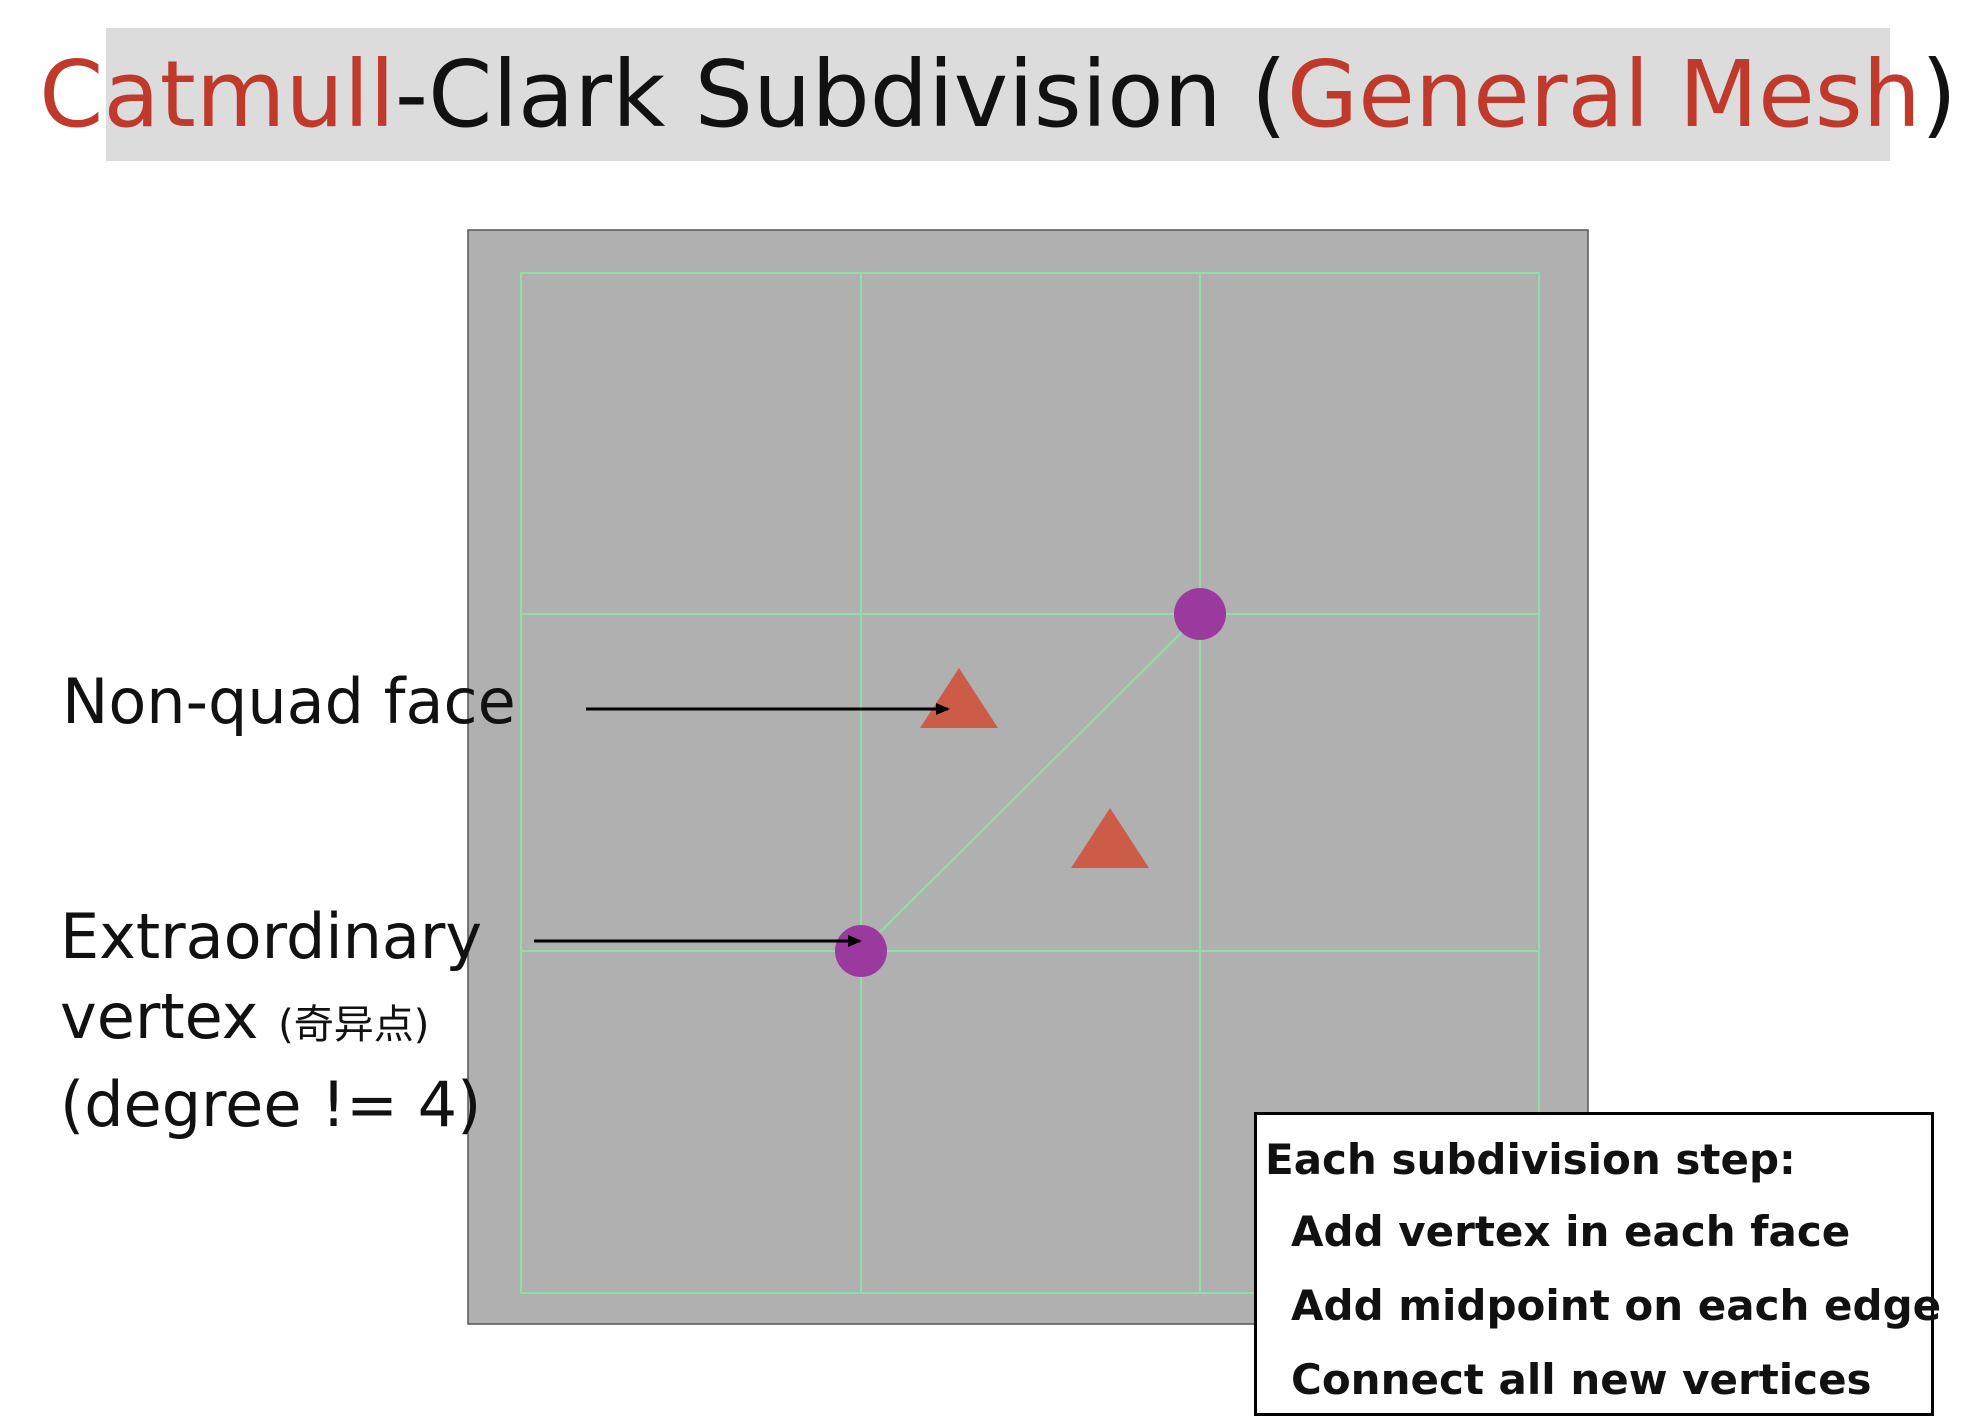  What do you see at coordinates (1571, 1231) in the screenshot?
I see `step-add-face-vertex: Add vertex in each face` at bounding box center [1571, 1231].